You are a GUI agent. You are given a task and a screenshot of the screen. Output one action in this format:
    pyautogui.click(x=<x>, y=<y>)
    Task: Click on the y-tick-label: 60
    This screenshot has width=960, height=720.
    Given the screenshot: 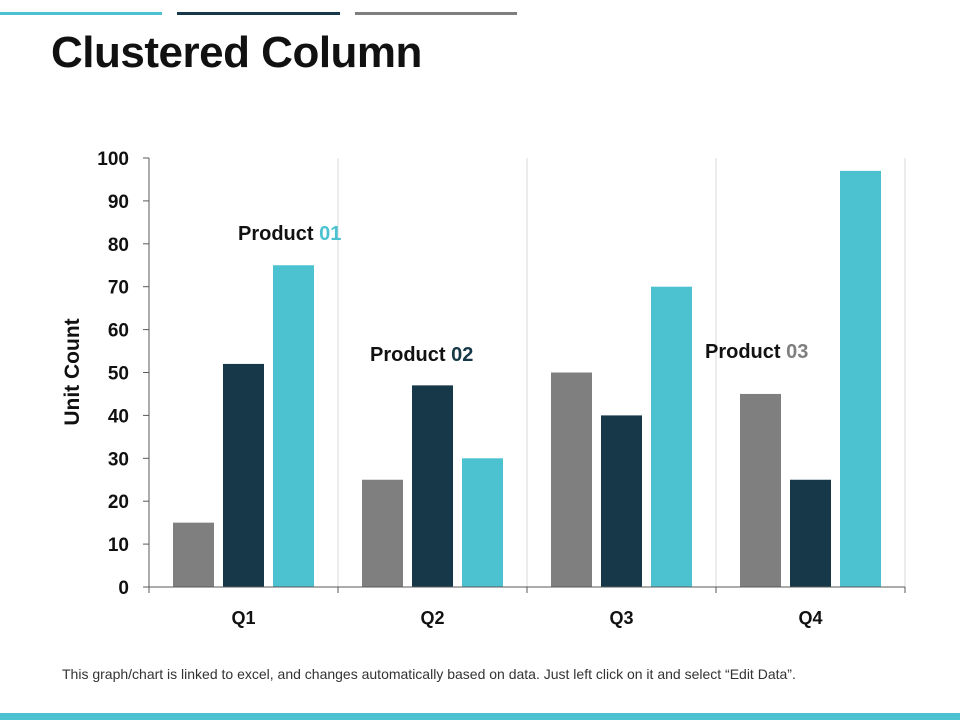 What is the action you would take?
    pyautogui.click(x=118, y=331)
    